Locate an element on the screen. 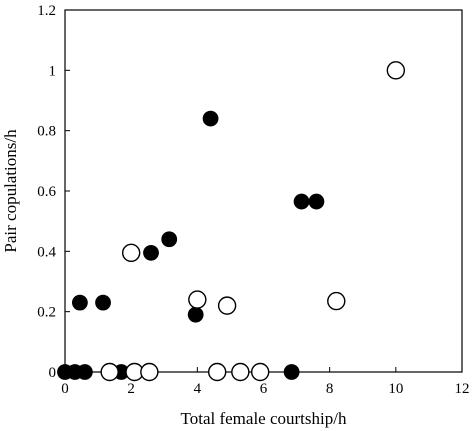 This screenshot has height=431, width=474. y-tick-label: 1.2 is located at coordinates (46, 11).